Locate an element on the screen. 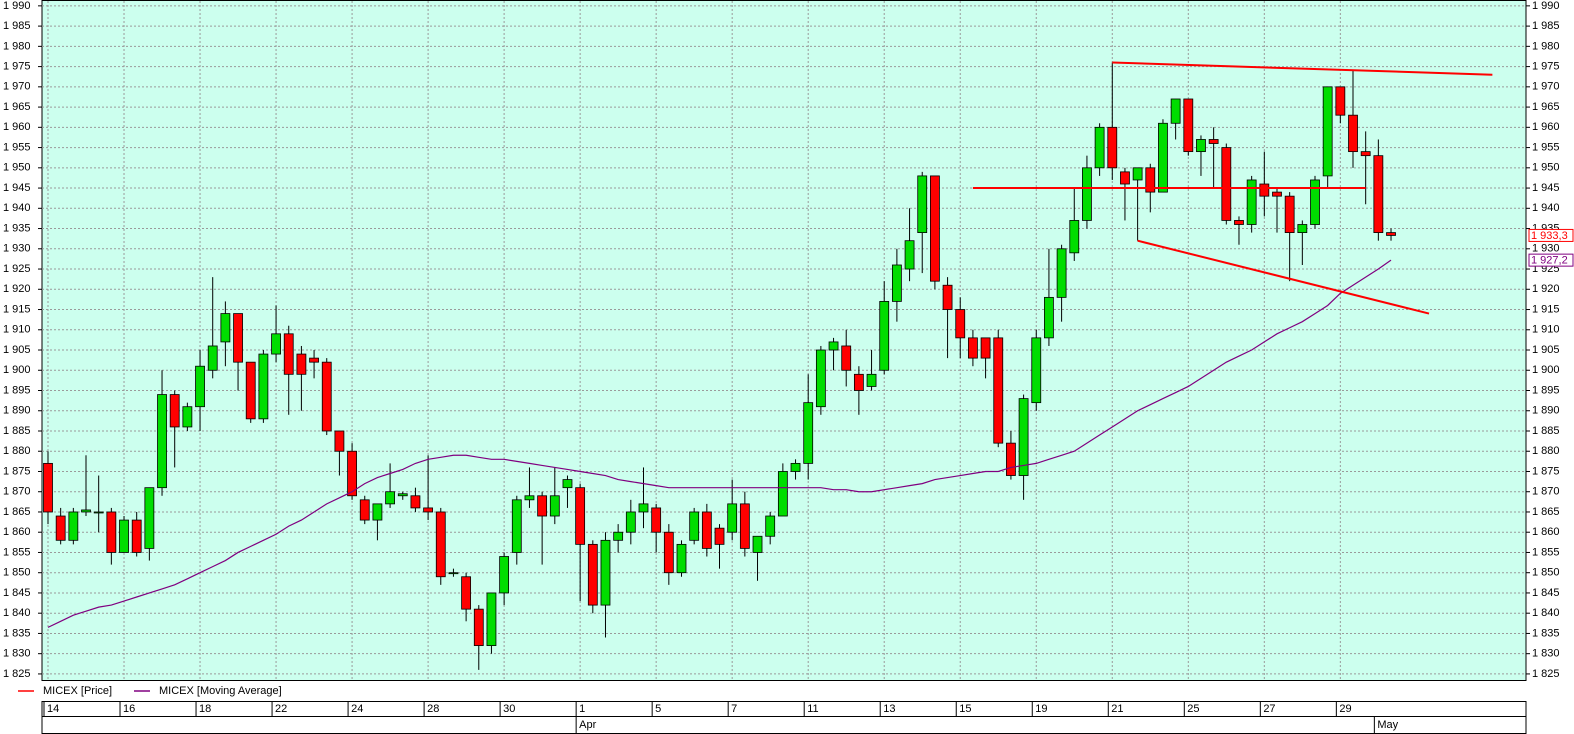 This screenshot has width=1574, height=734. y-tick-label: 1 960 is located at coordinates (17, 127).